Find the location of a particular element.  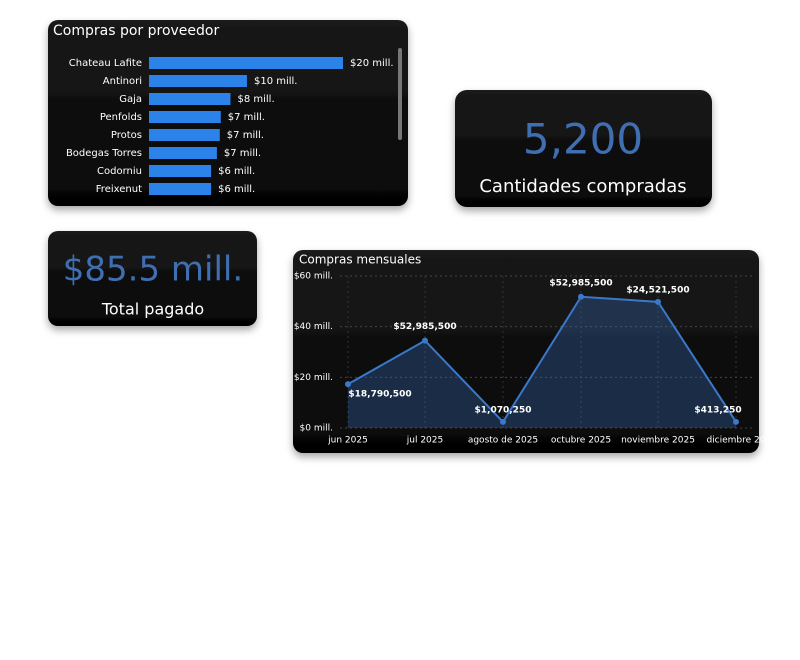

area is located at coordinates (542, 362).